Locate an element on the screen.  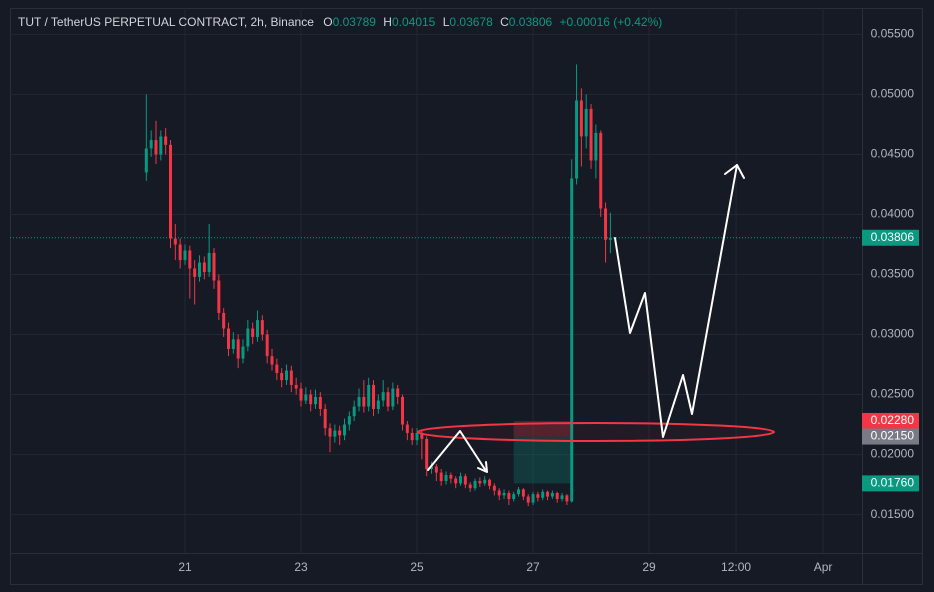
y-tick-label: 0.02500 is located at coordinates (893, 394).